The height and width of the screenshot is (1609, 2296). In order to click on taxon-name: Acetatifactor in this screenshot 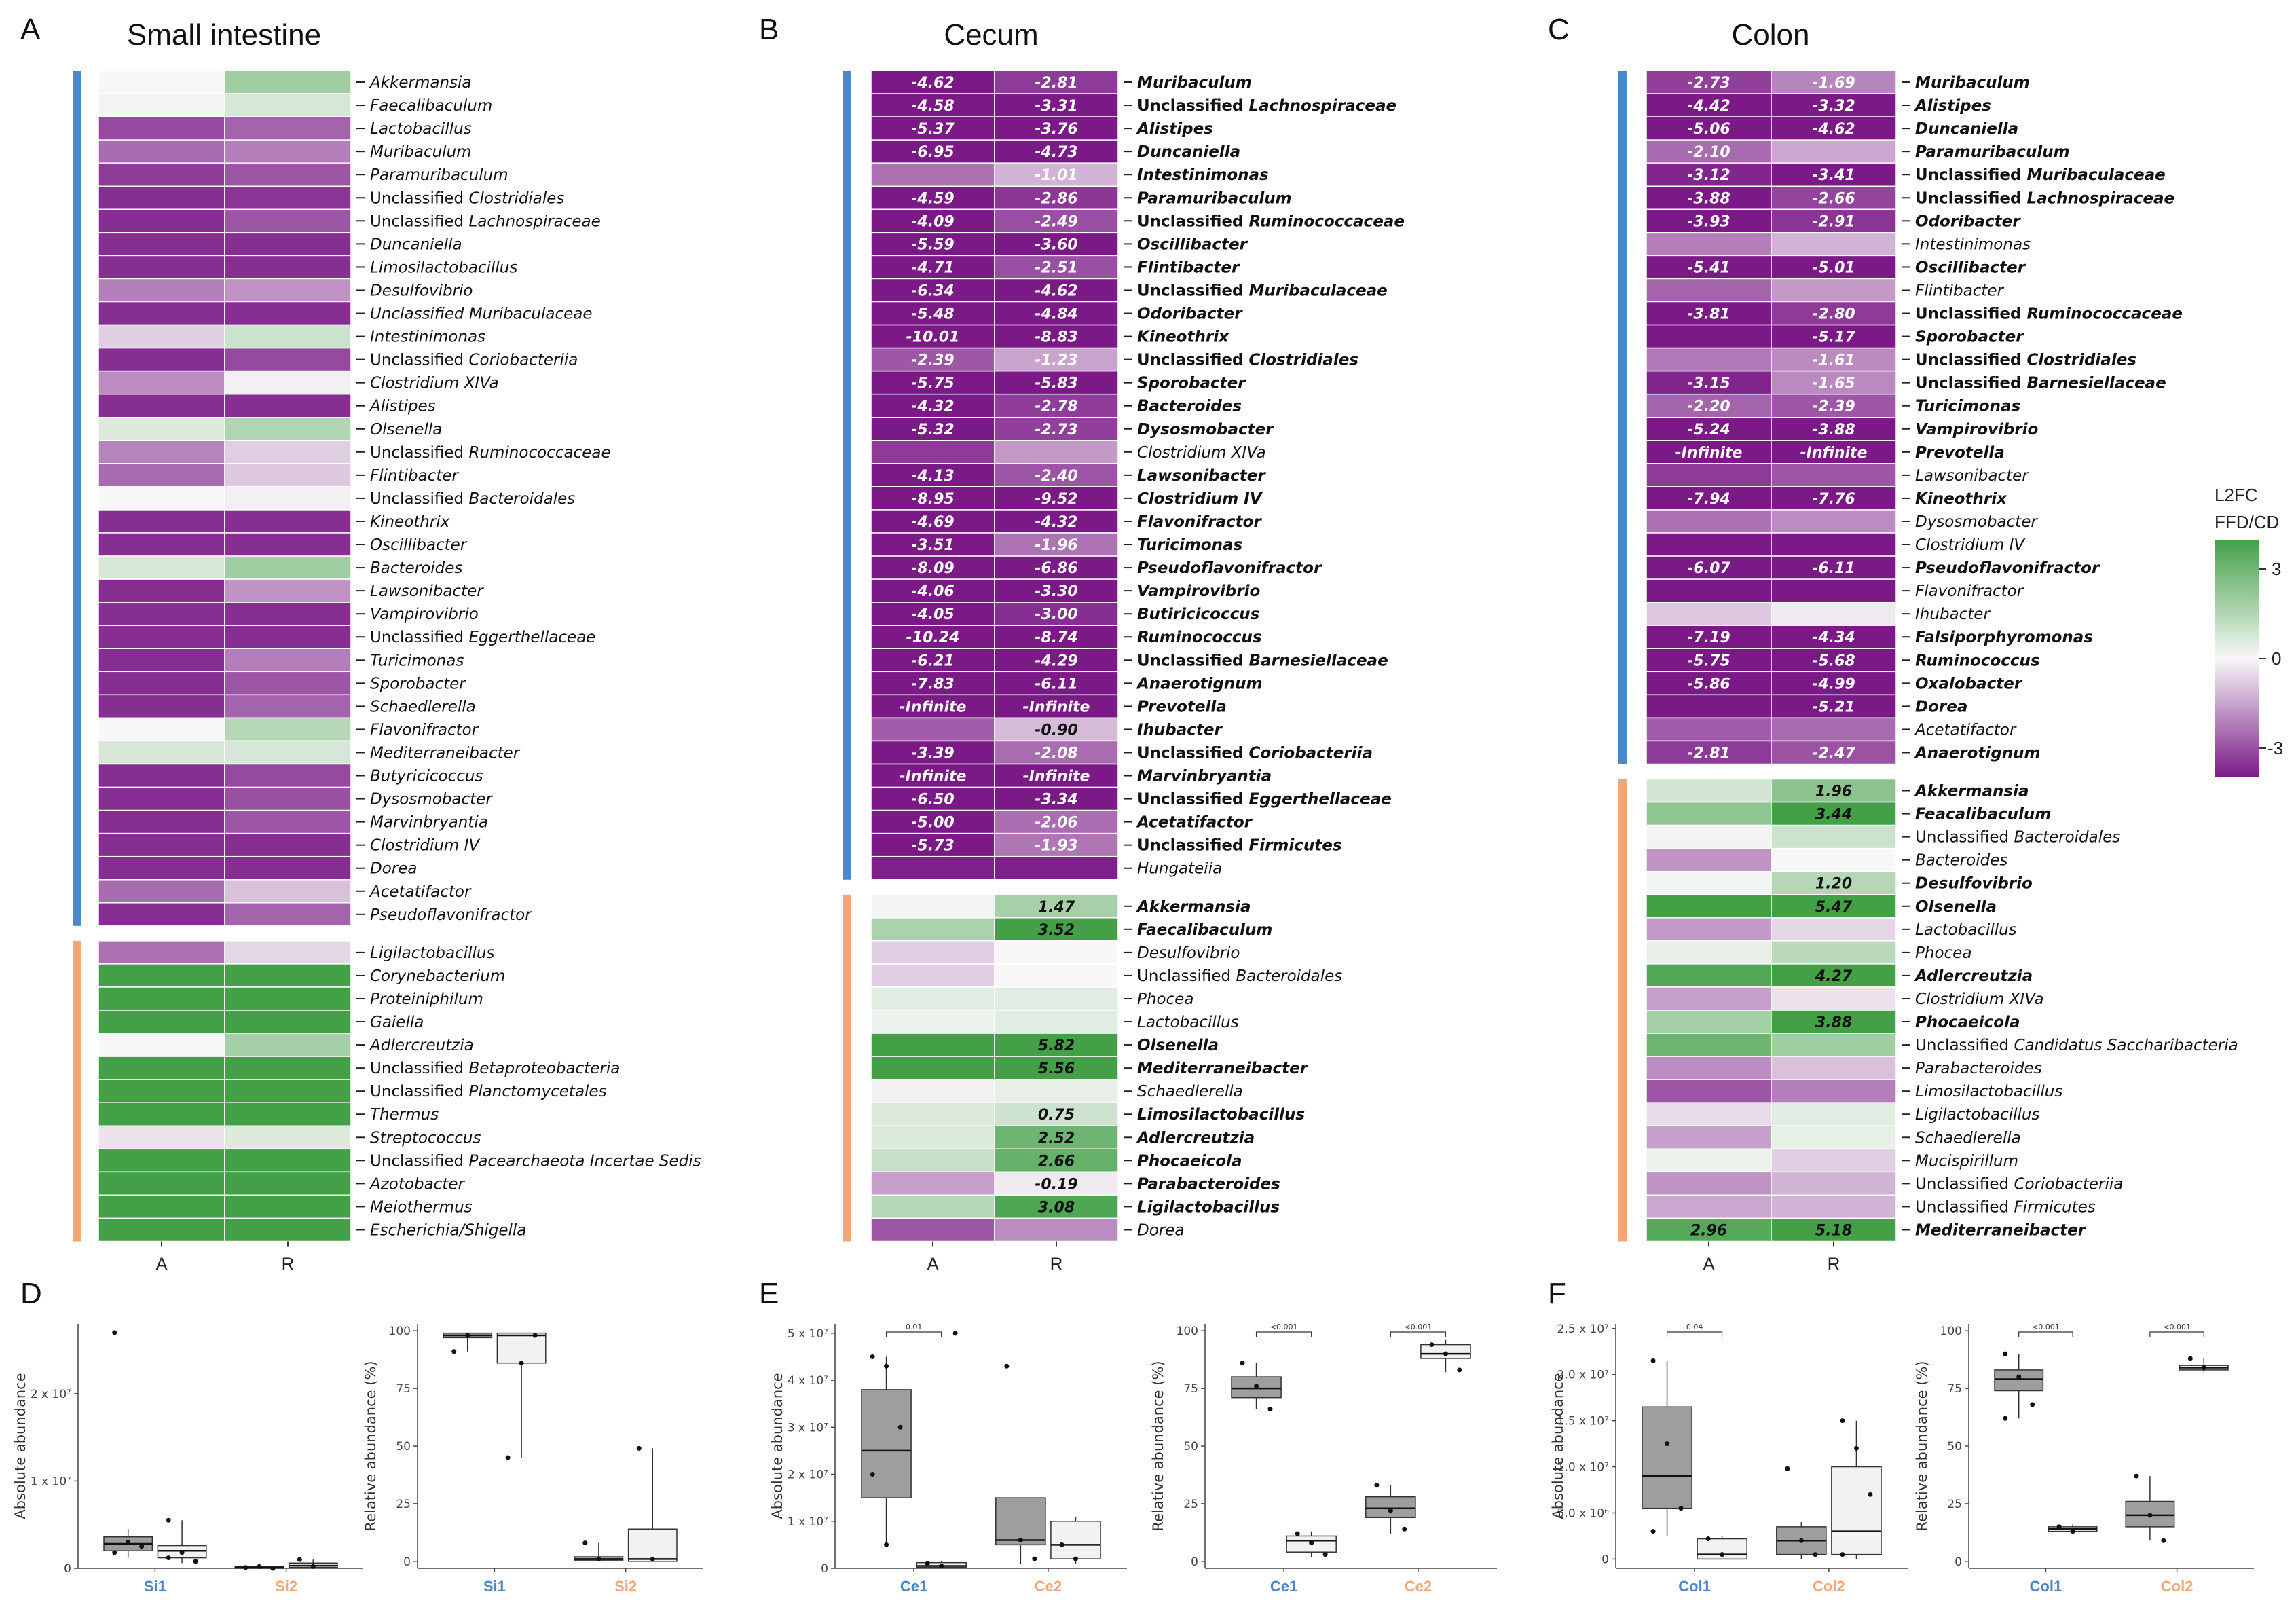, I will do `click(1194, 823)`.